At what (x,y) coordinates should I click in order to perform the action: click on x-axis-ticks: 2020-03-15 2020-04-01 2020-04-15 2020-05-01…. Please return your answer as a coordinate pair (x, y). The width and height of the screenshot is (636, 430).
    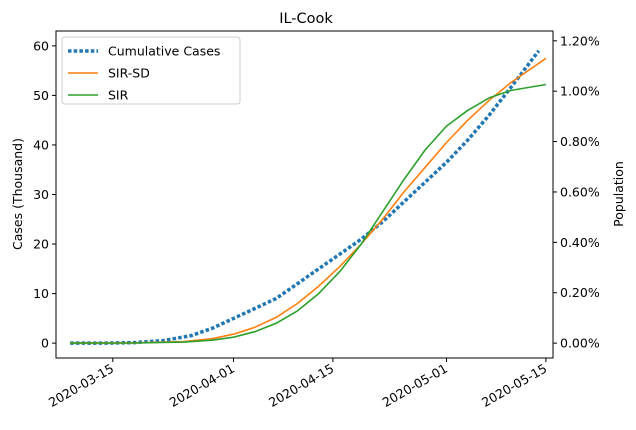
    Looking at the image, I should click on (297, 384).